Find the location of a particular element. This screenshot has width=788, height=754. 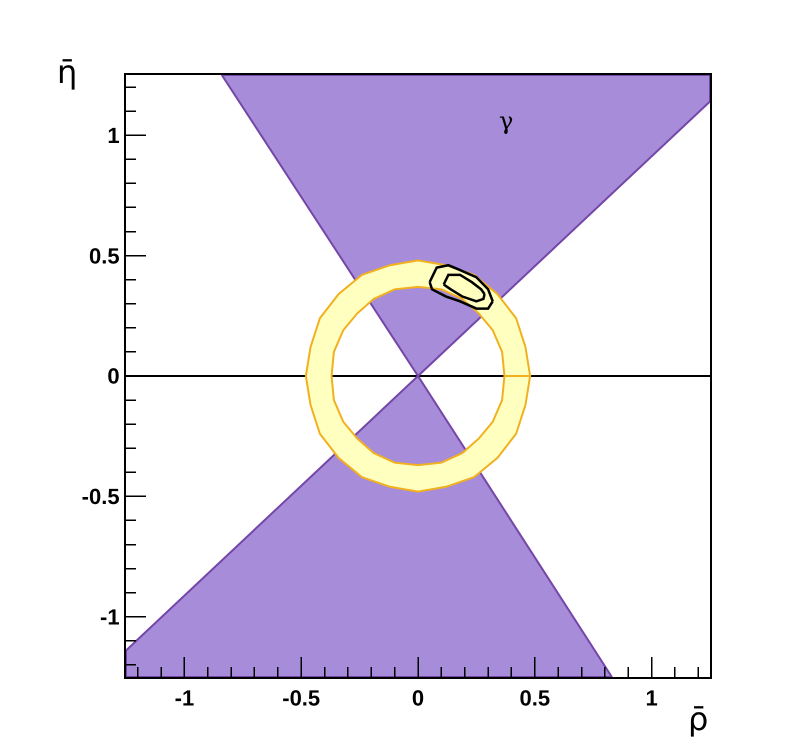

x-tick-label: 0 is located at coordinates (418, 697).